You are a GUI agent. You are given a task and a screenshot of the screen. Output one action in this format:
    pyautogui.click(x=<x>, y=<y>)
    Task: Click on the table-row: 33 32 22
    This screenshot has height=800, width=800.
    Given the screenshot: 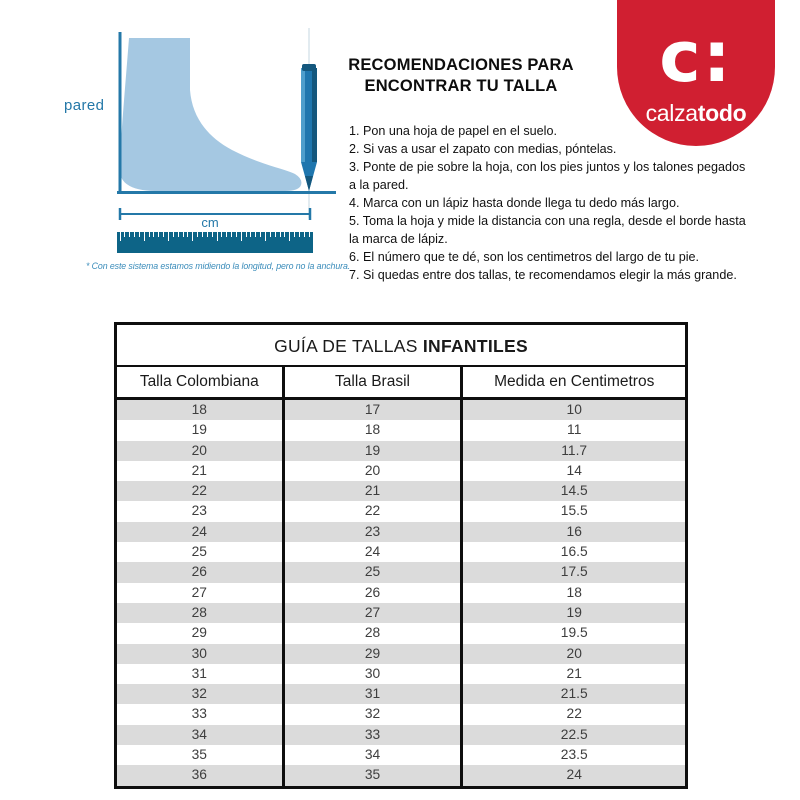 What is the action you would take?
    pyautogui.click(x=401, y=714)
    